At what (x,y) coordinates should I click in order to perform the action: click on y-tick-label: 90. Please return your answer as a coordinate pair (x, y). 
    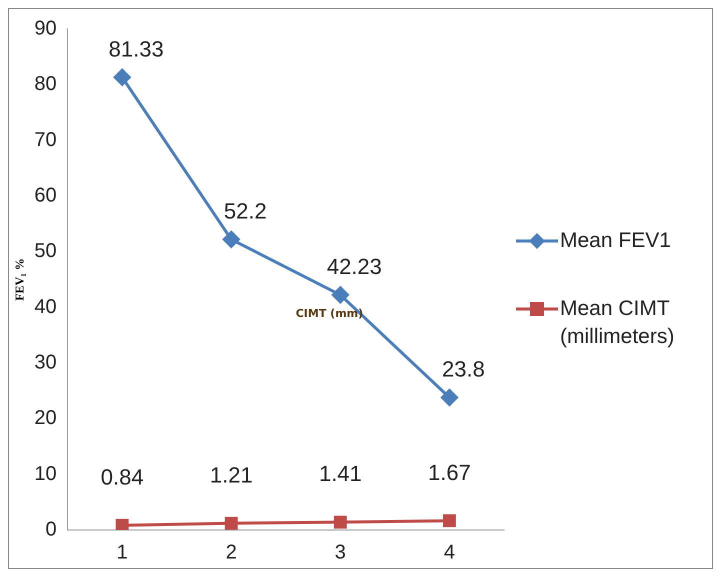
    Looking at the image, I should click on (45, 29).